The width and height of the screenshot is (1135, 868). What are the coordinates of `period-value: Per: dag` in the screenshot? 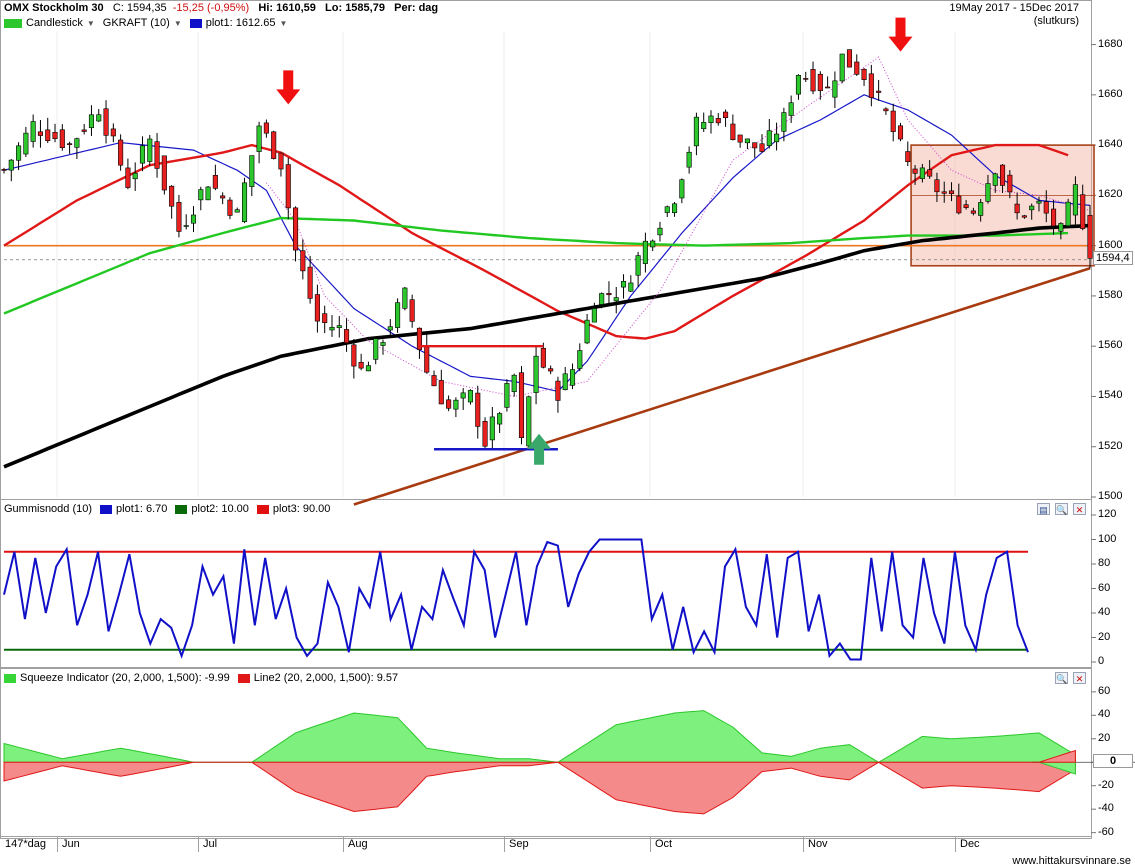 It's located at (416, 8).